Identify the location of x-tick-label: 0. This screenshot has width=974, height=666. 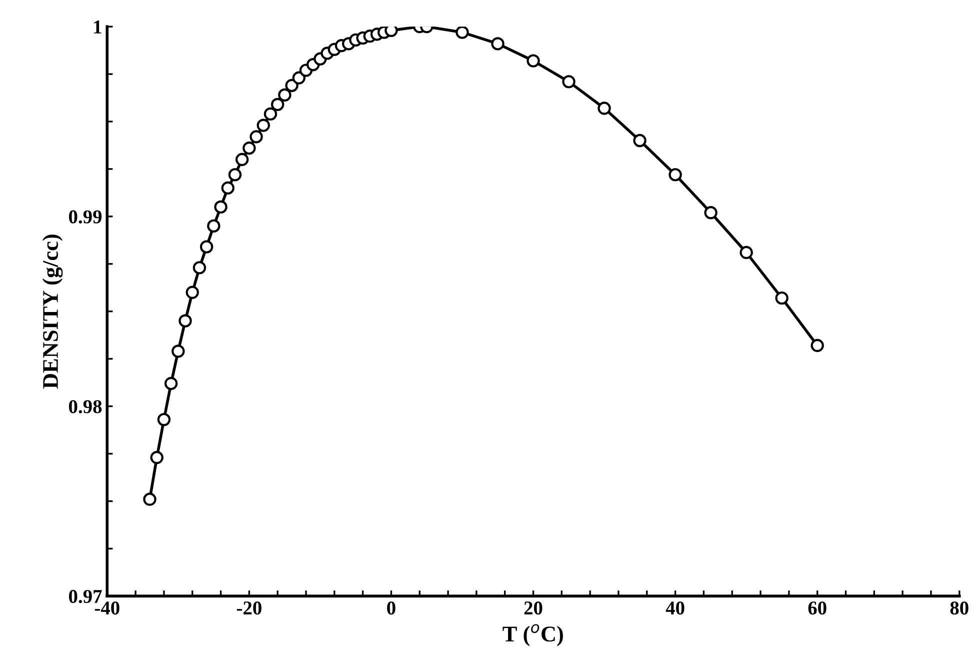
(391, 608).